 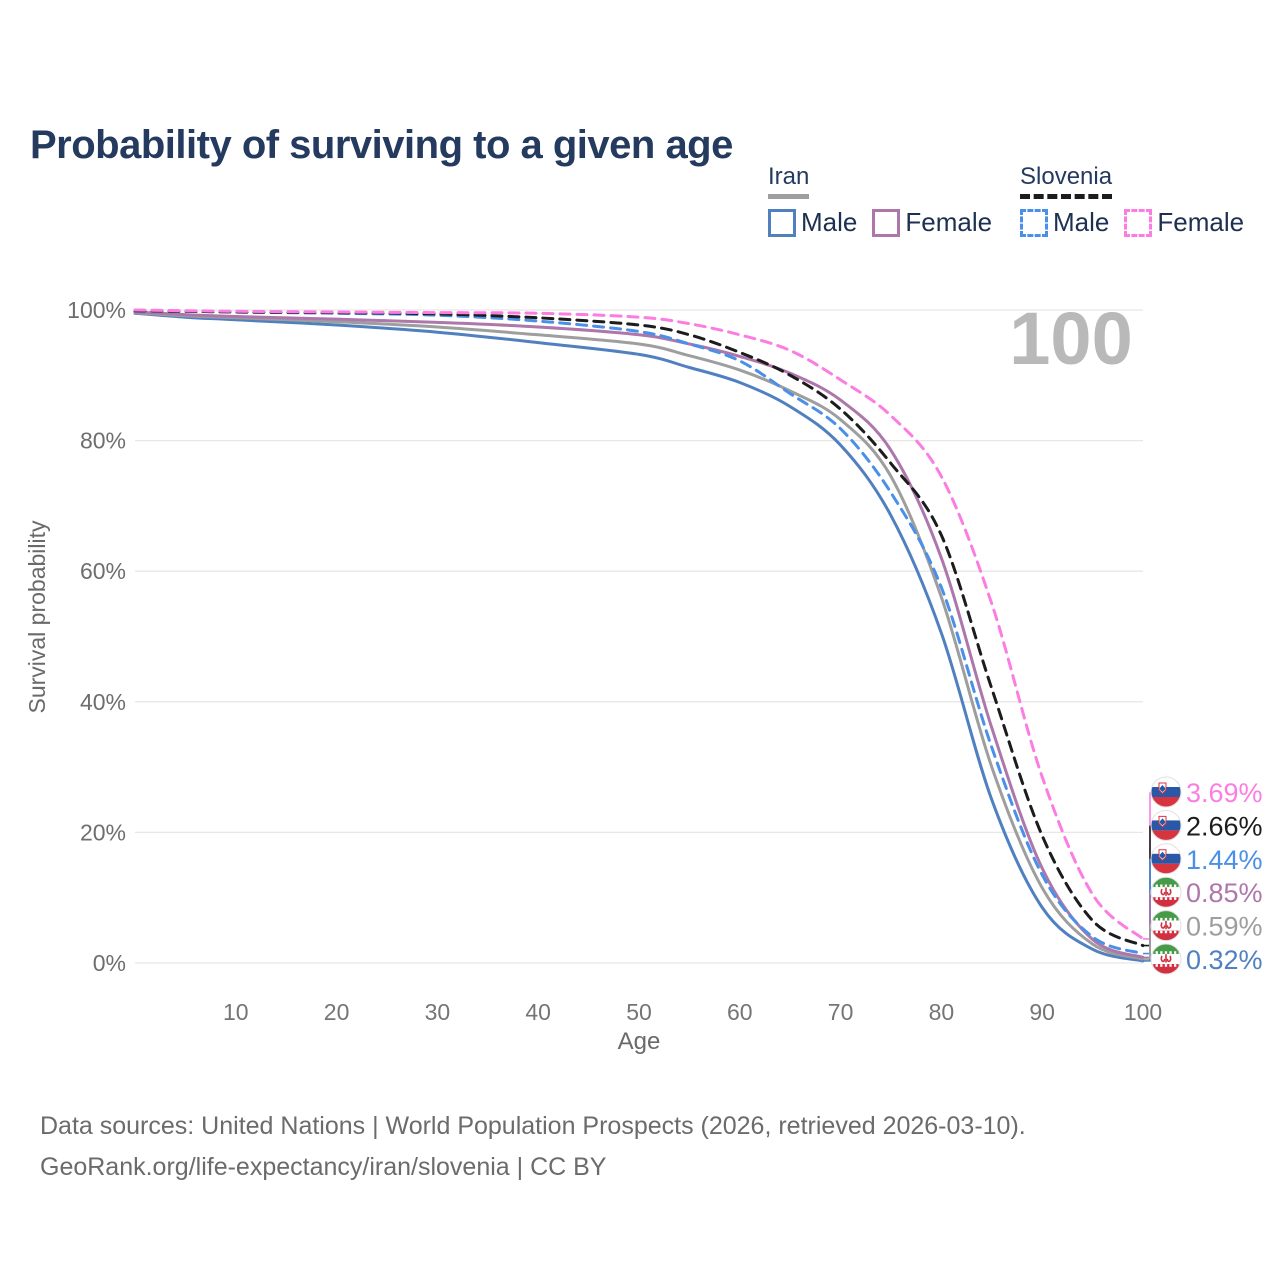 I want to click on x-tick-label-10: 10, so click(x=236, y=1012).